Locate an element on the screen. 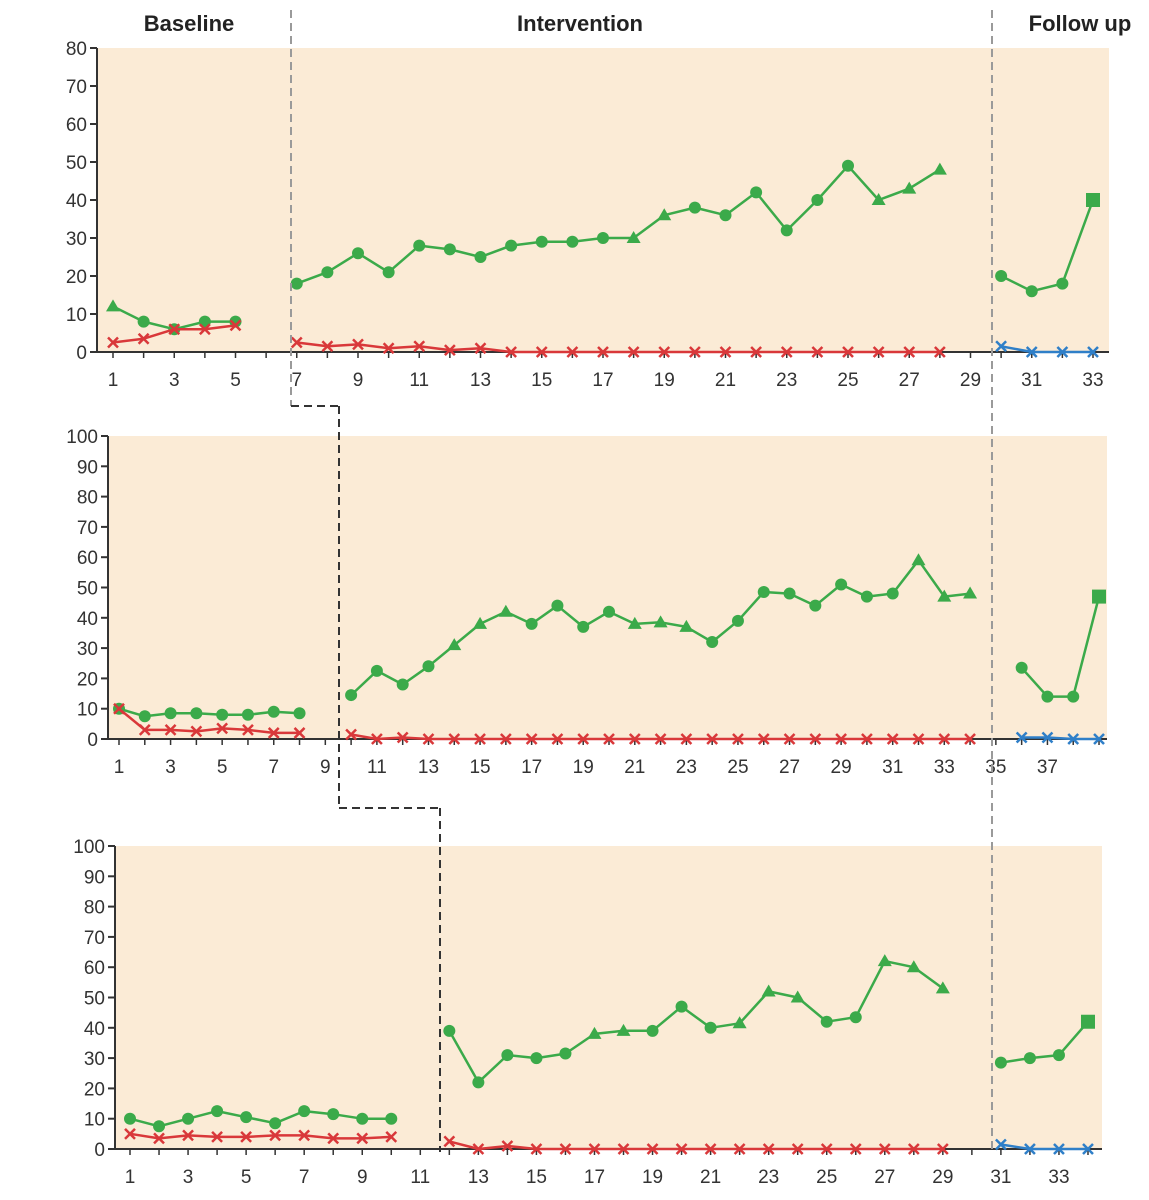 The width and height of the screenshot is (1149, 1200). x-tick-label: 27 is located at coordinates (909, 380).